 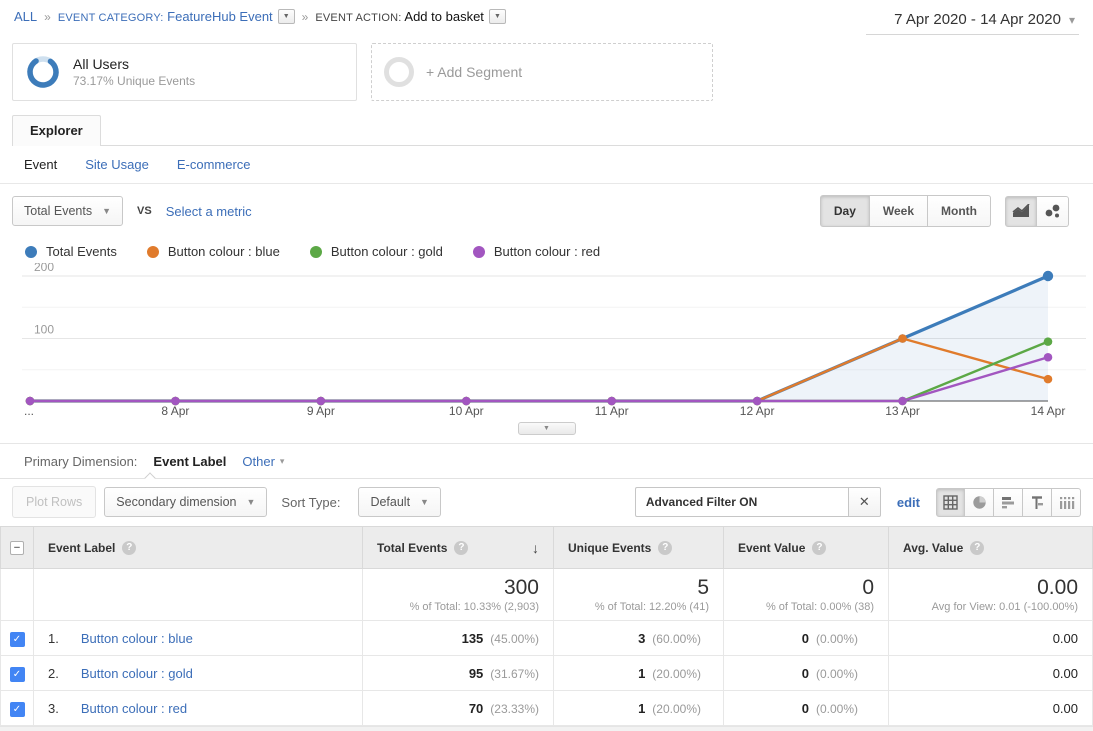 What do you see at coordinates (399, 502) in the screenshot?
I see `sort-type-button: Default ▼` at bounding box center [399, 502].